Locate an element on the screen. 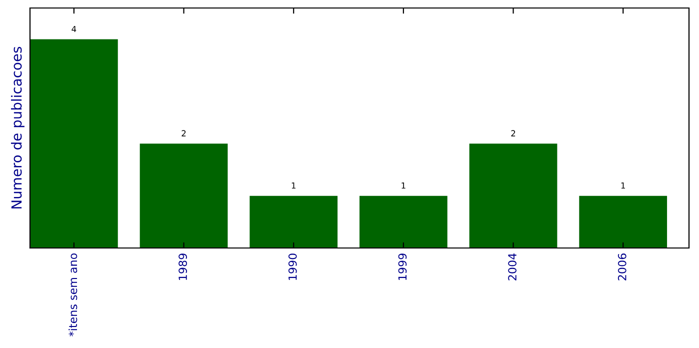  x-tick-label: 2004 is located at coordinates (512, 266).